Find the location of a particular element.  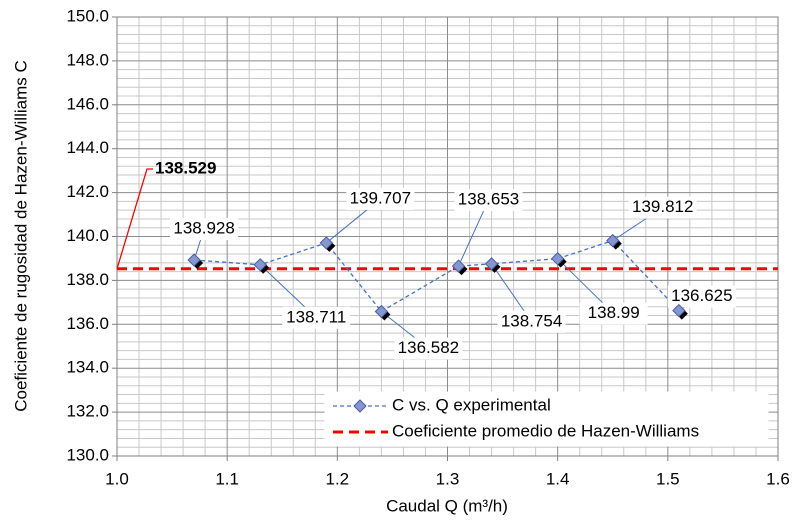

data-label: 136.582 is located at coordinates (428, 347).